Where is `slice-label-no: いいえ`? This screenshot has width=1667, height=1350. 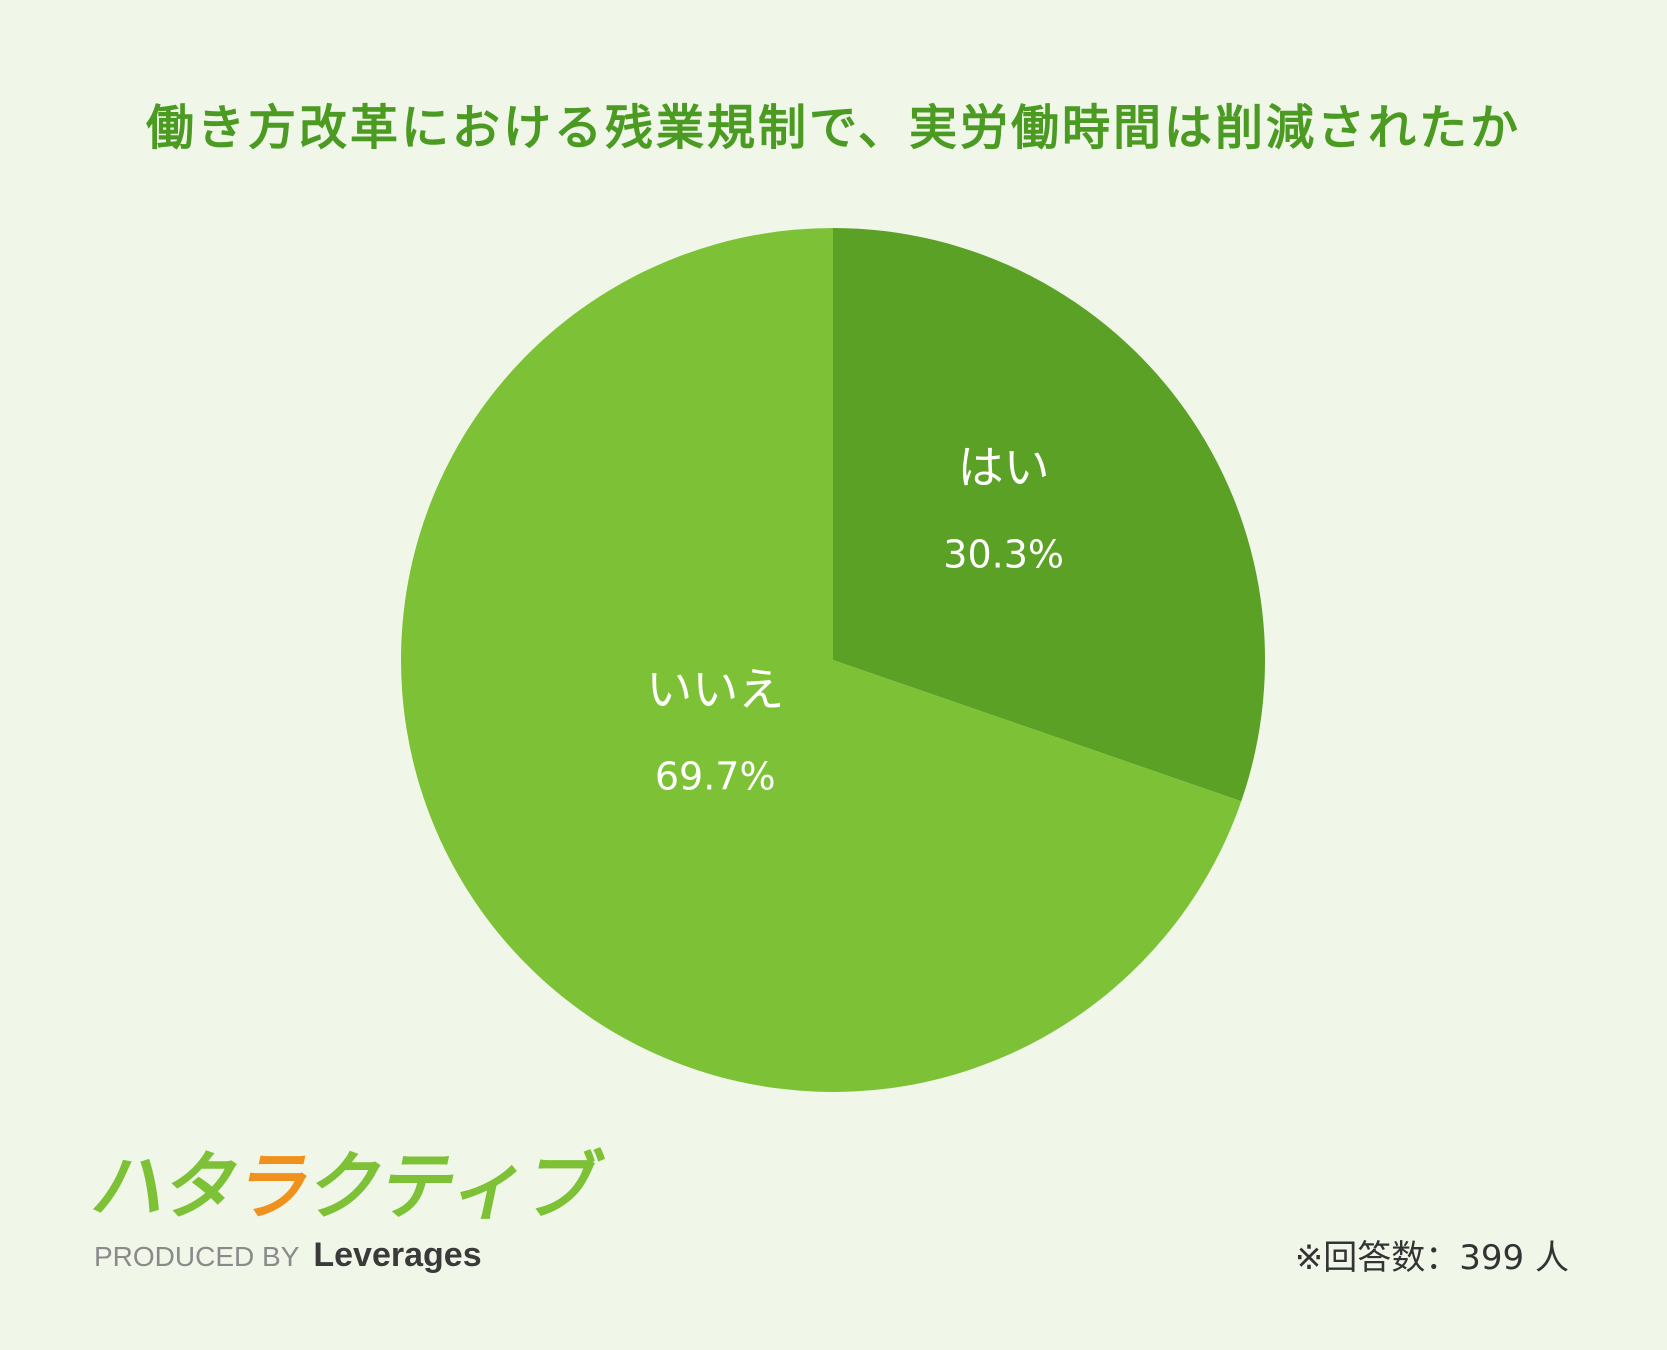
slice-label-no: いいえ is located at coordinates (715, 689).